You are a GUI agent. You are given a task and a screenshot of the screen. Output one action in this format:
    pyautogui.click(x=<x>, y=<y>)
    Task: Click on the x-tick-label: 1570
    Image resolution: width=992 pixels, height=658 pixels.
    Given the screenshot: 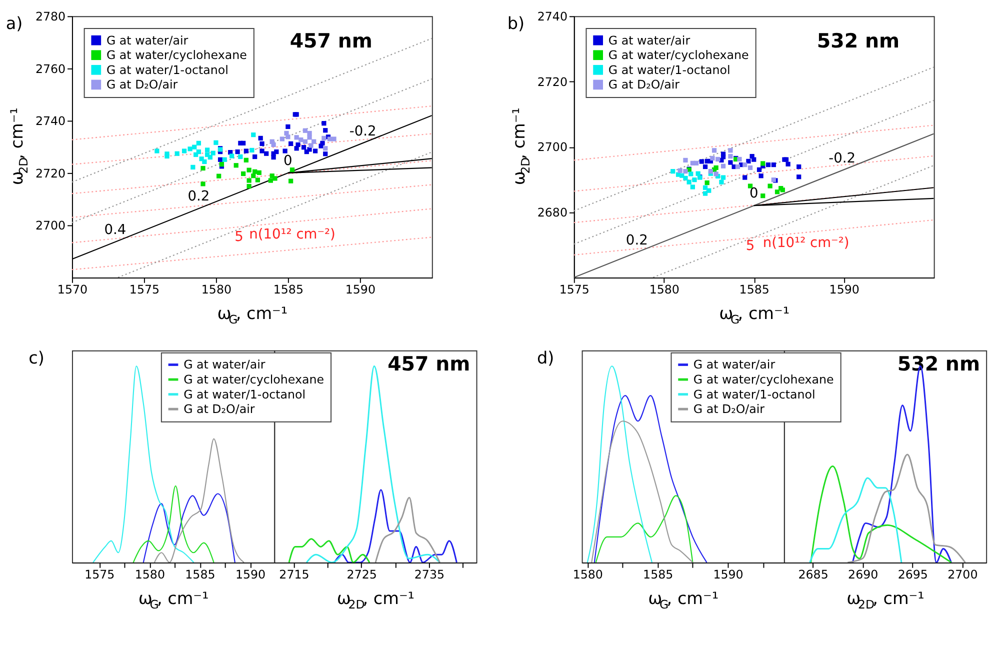 What is the action you would take?
    pyautogui.click(x=72, y=289)
    